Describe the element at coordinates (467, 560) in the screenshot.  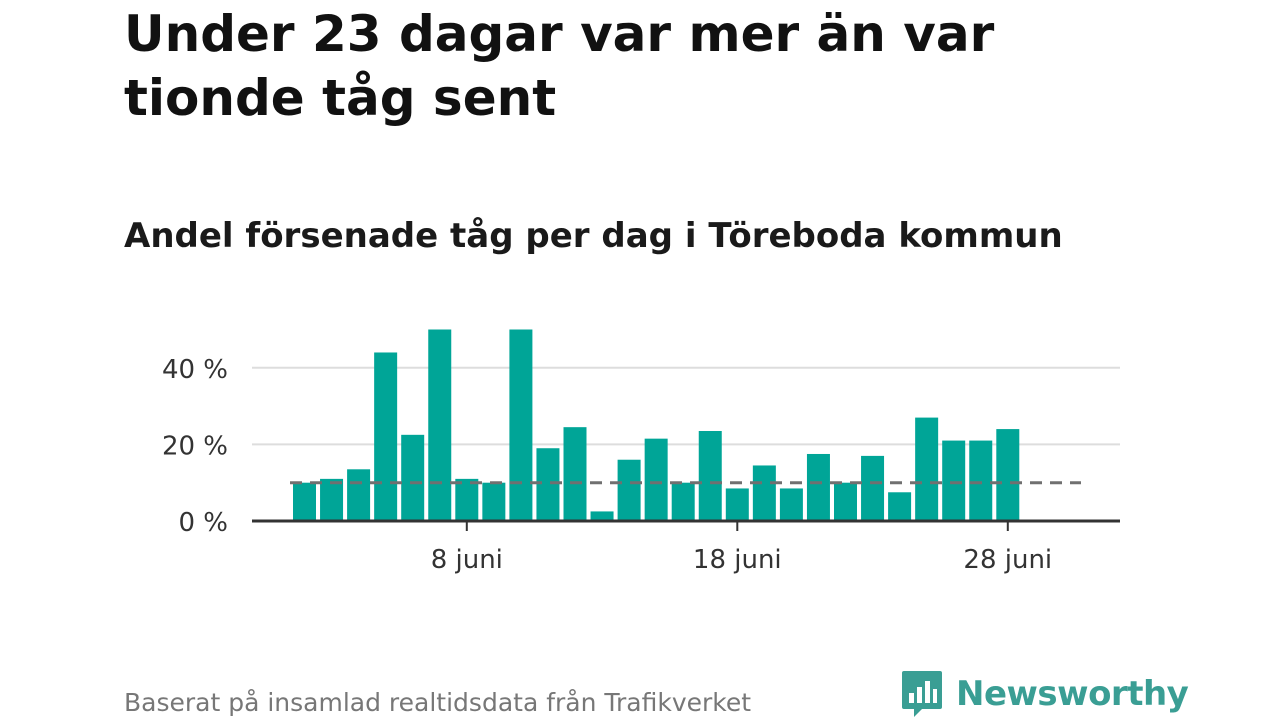
I see `x-tick-label: 8 juni` at that location.